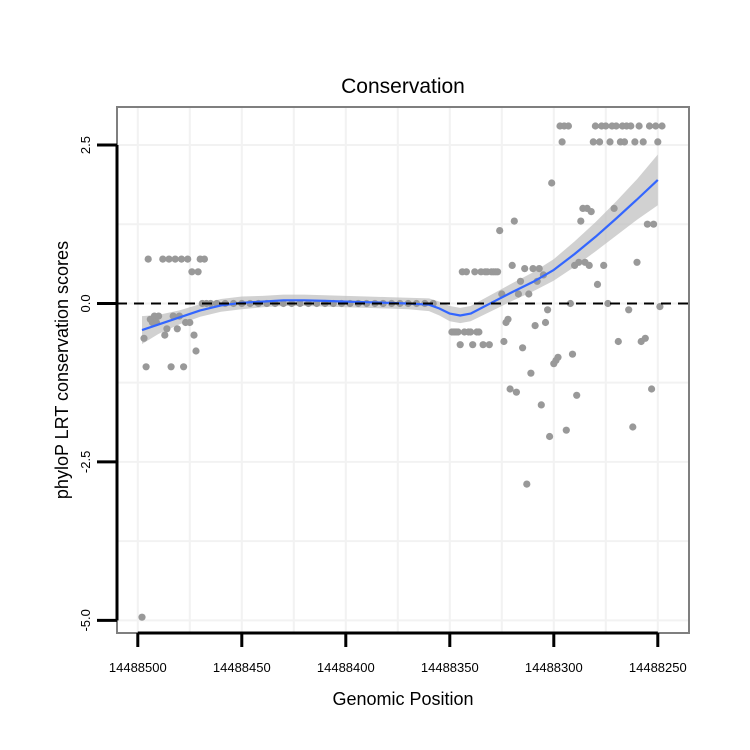 The width and height of the screenshot is (750, 750). I want to click on x-tick-label: 14488450, so click(242, 667).